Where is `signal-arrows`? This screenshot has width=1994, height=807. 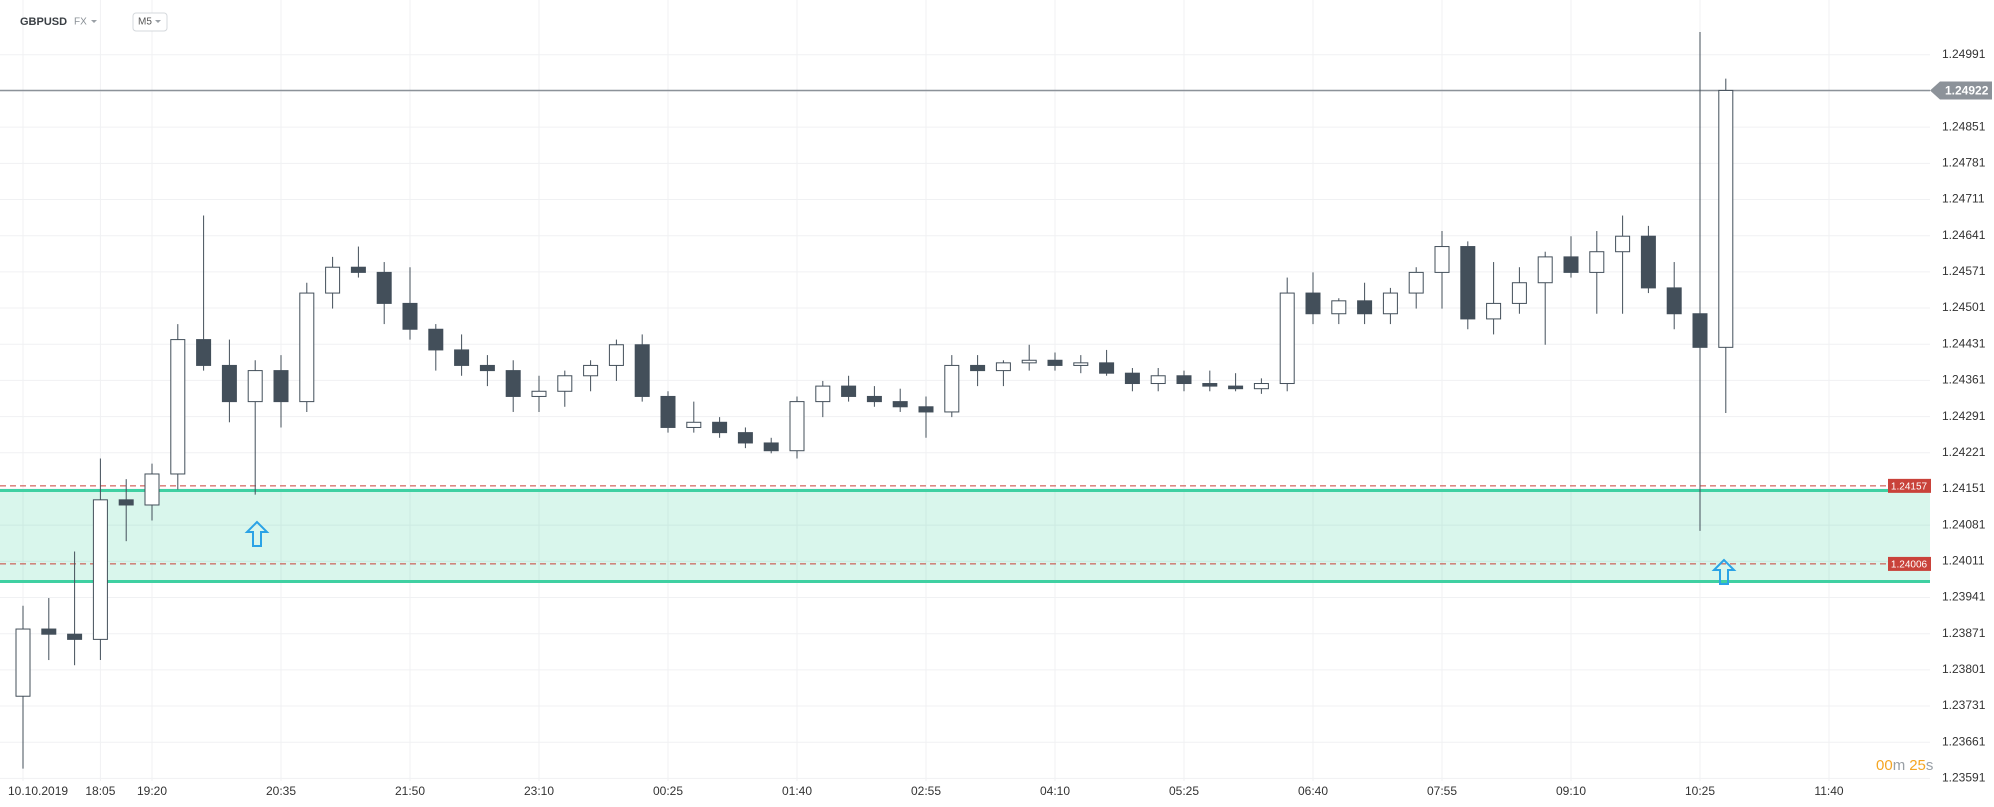 signal-arrows is located at coordinates (990, 552).